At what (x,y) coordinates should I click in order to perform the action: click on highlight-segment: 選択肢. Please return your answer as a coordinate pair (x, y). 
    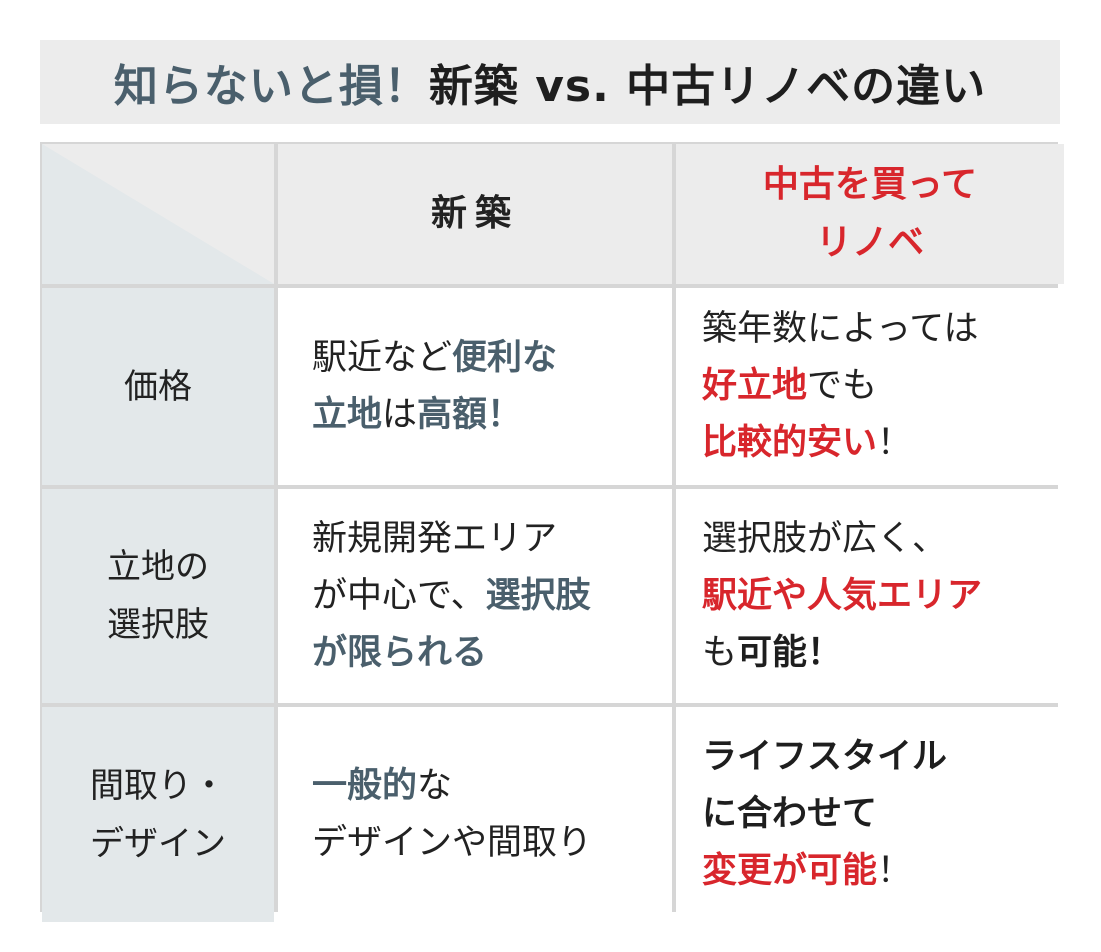
    Looking at the image, I should click on (538, 595).